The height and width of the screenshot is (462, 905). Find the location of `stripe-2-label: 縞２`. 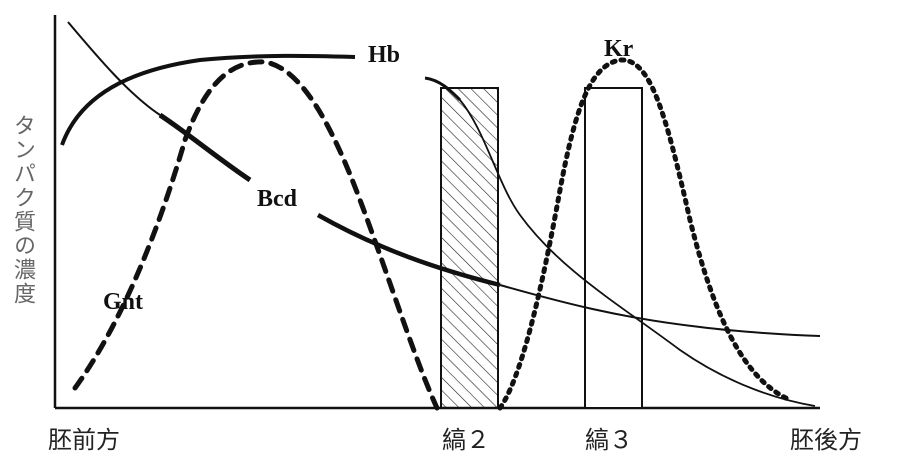

stripe-2-label: 縞２ is located at coordinates (466, 440).